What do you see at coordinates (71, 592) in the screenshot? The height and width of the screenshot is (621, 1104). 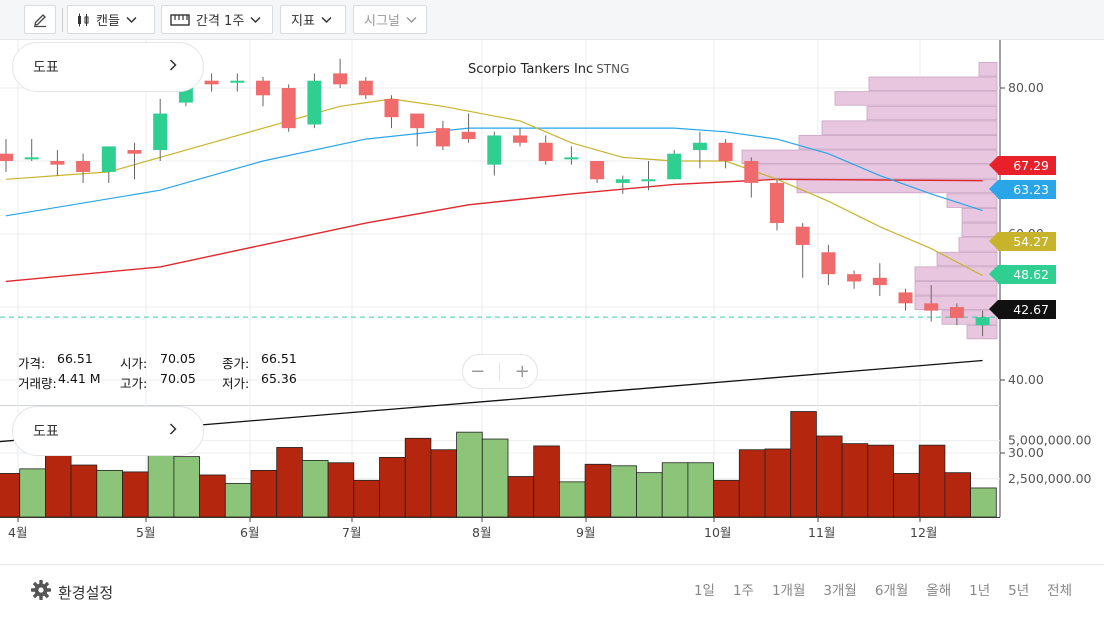 I see `settings-button: 환경설정` at bounding box center [71, 592].